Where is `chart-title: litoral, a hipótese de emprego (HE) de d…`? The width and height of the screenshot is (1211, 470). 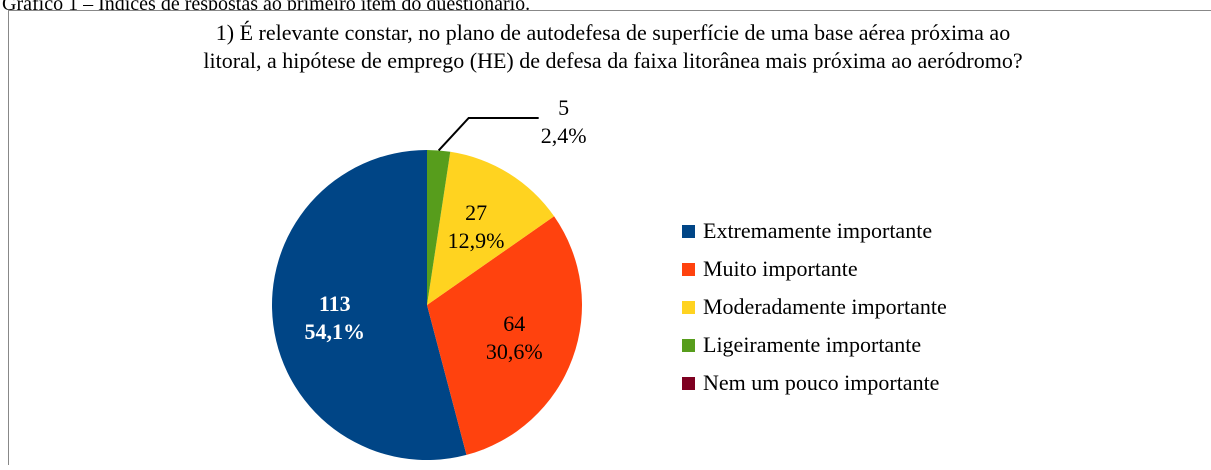 chart-title: litoral, a hipótese de emprego (HE) de d… is located at coordinates (612, 60).